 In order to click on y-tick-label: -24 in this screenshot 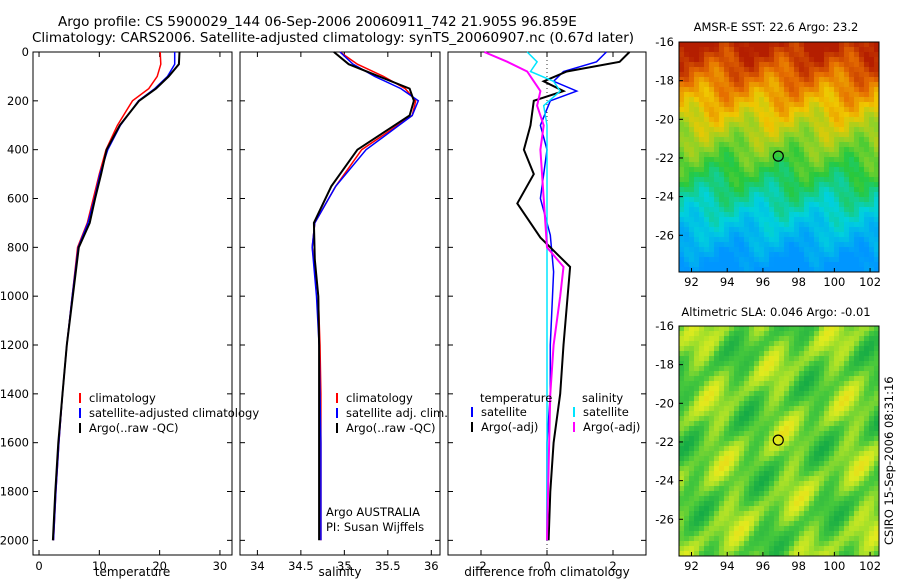, I will do `click(664, 481)`.